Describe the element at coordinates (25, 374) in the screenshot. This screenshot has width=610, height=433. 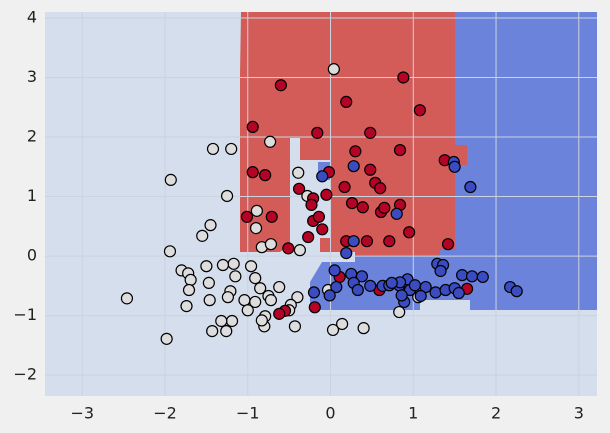
I see `y-tick-label: −2` at that location.